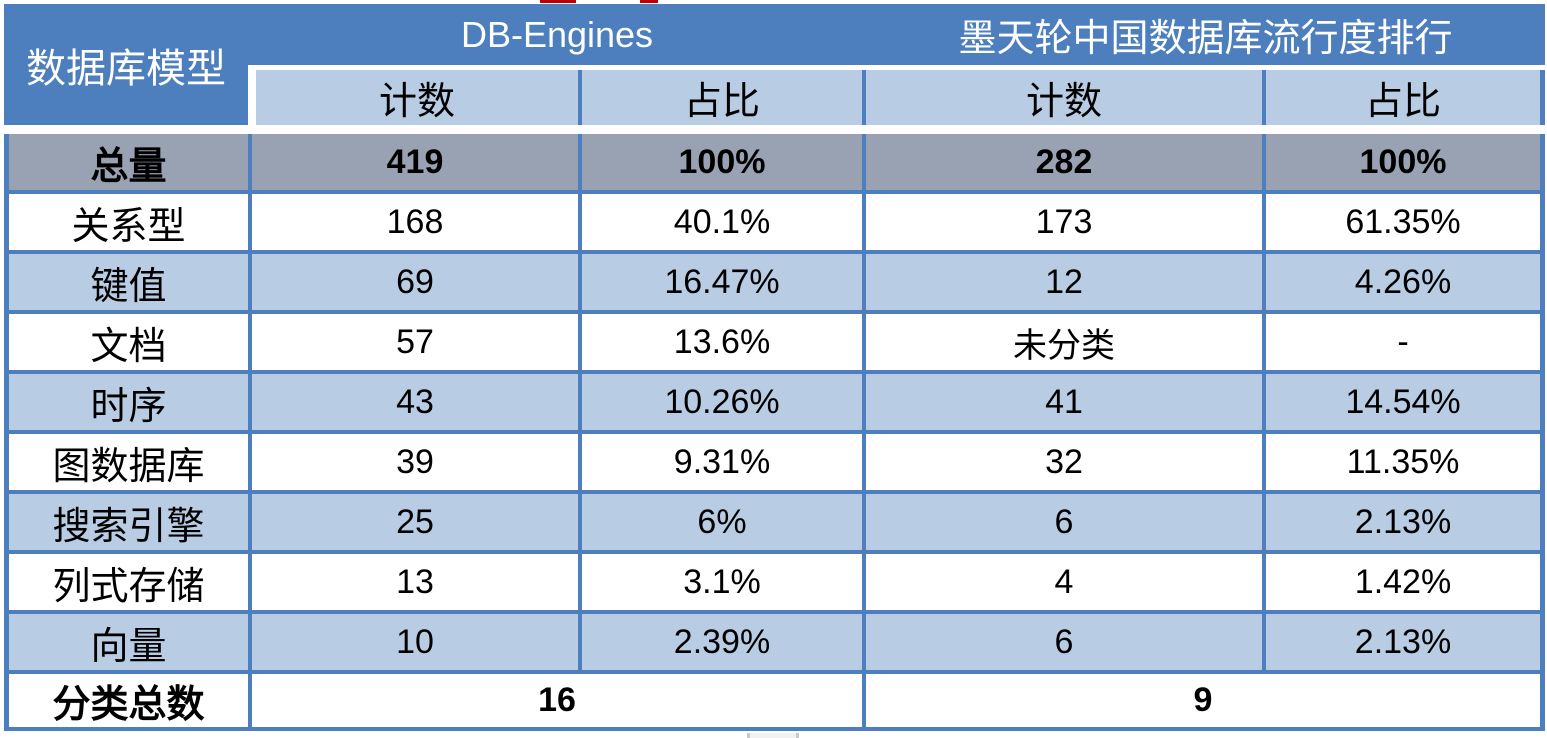 This screenshot has width=1547, height=738. I want to click on cell-value: 未分类, so click(1064, 342).